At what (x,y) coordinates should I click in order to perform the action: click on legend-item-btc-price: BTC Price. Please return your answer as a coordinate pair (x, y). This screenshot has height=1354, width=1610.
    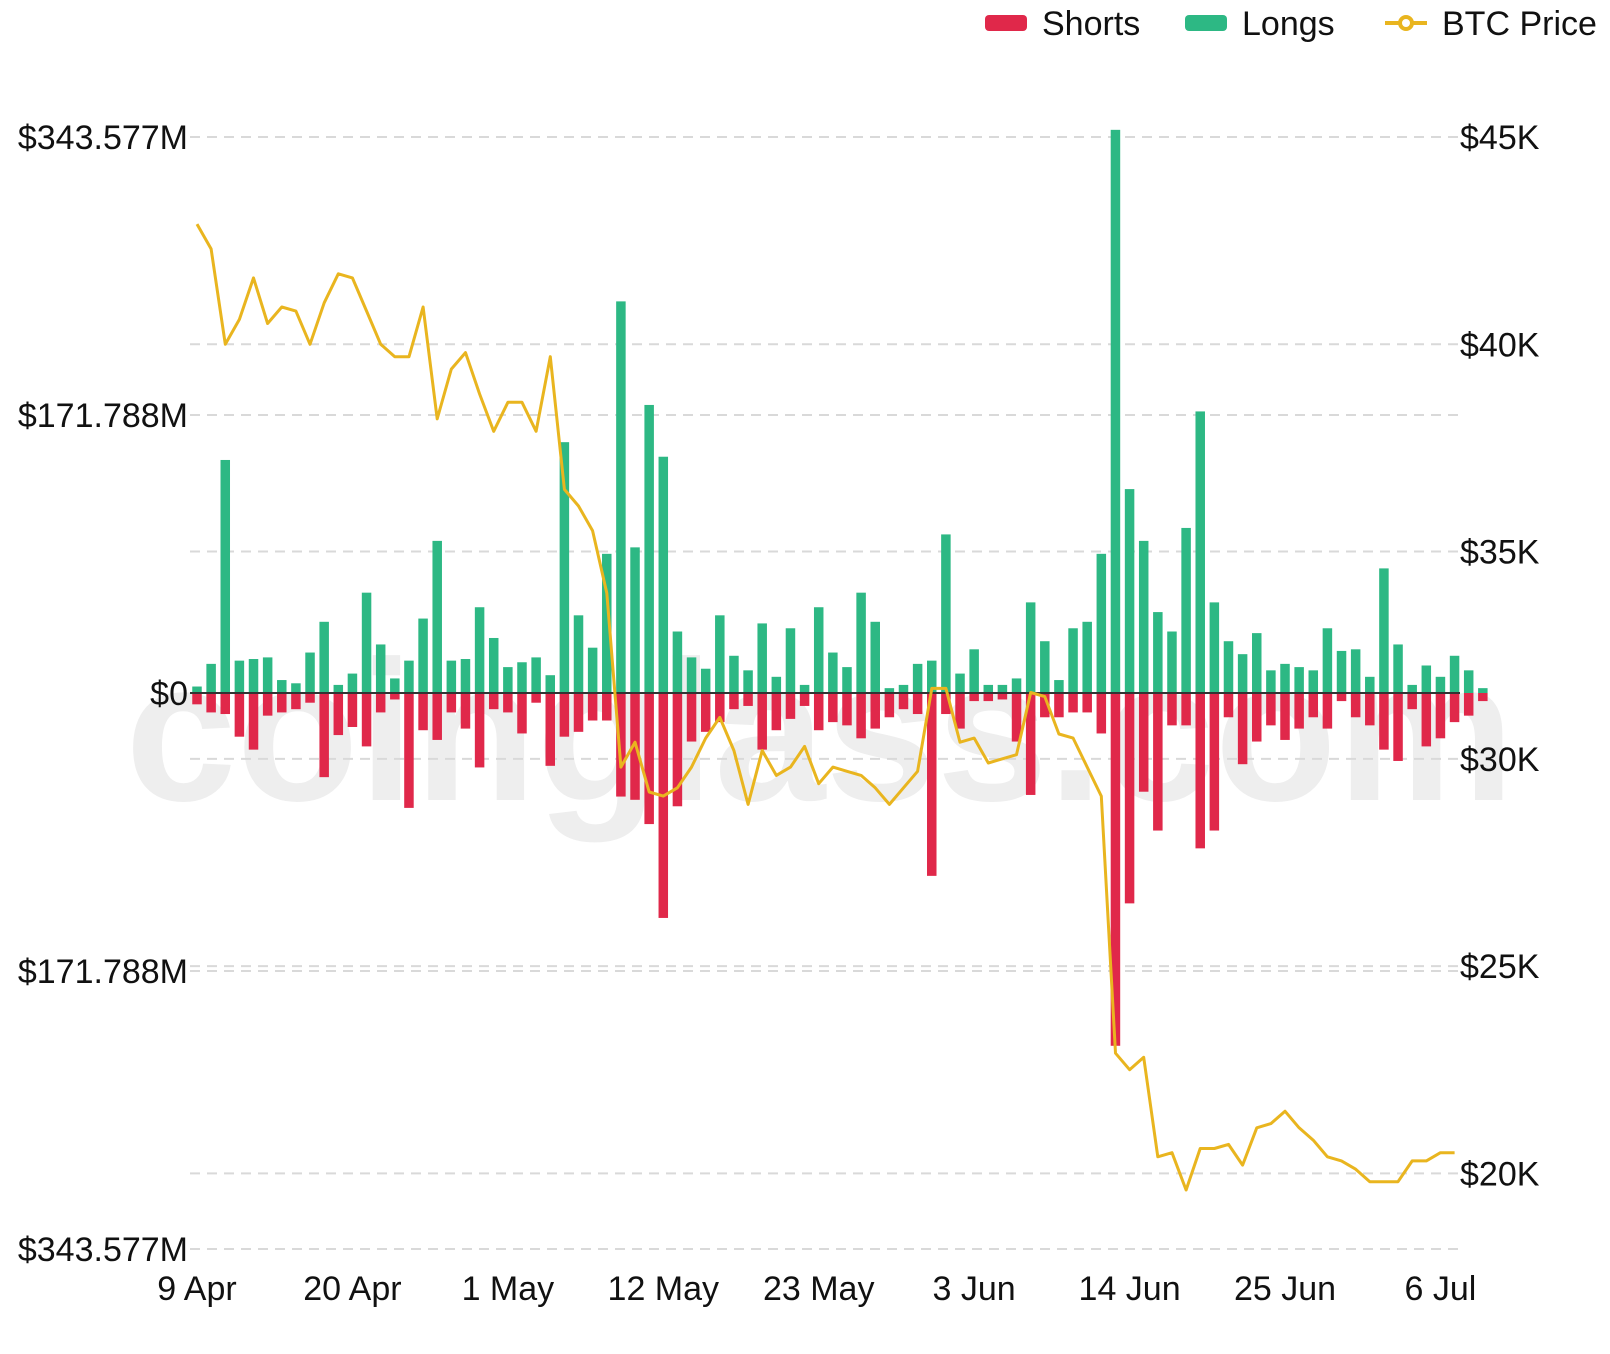
    Looking at the image, I should click on (1491, 24).